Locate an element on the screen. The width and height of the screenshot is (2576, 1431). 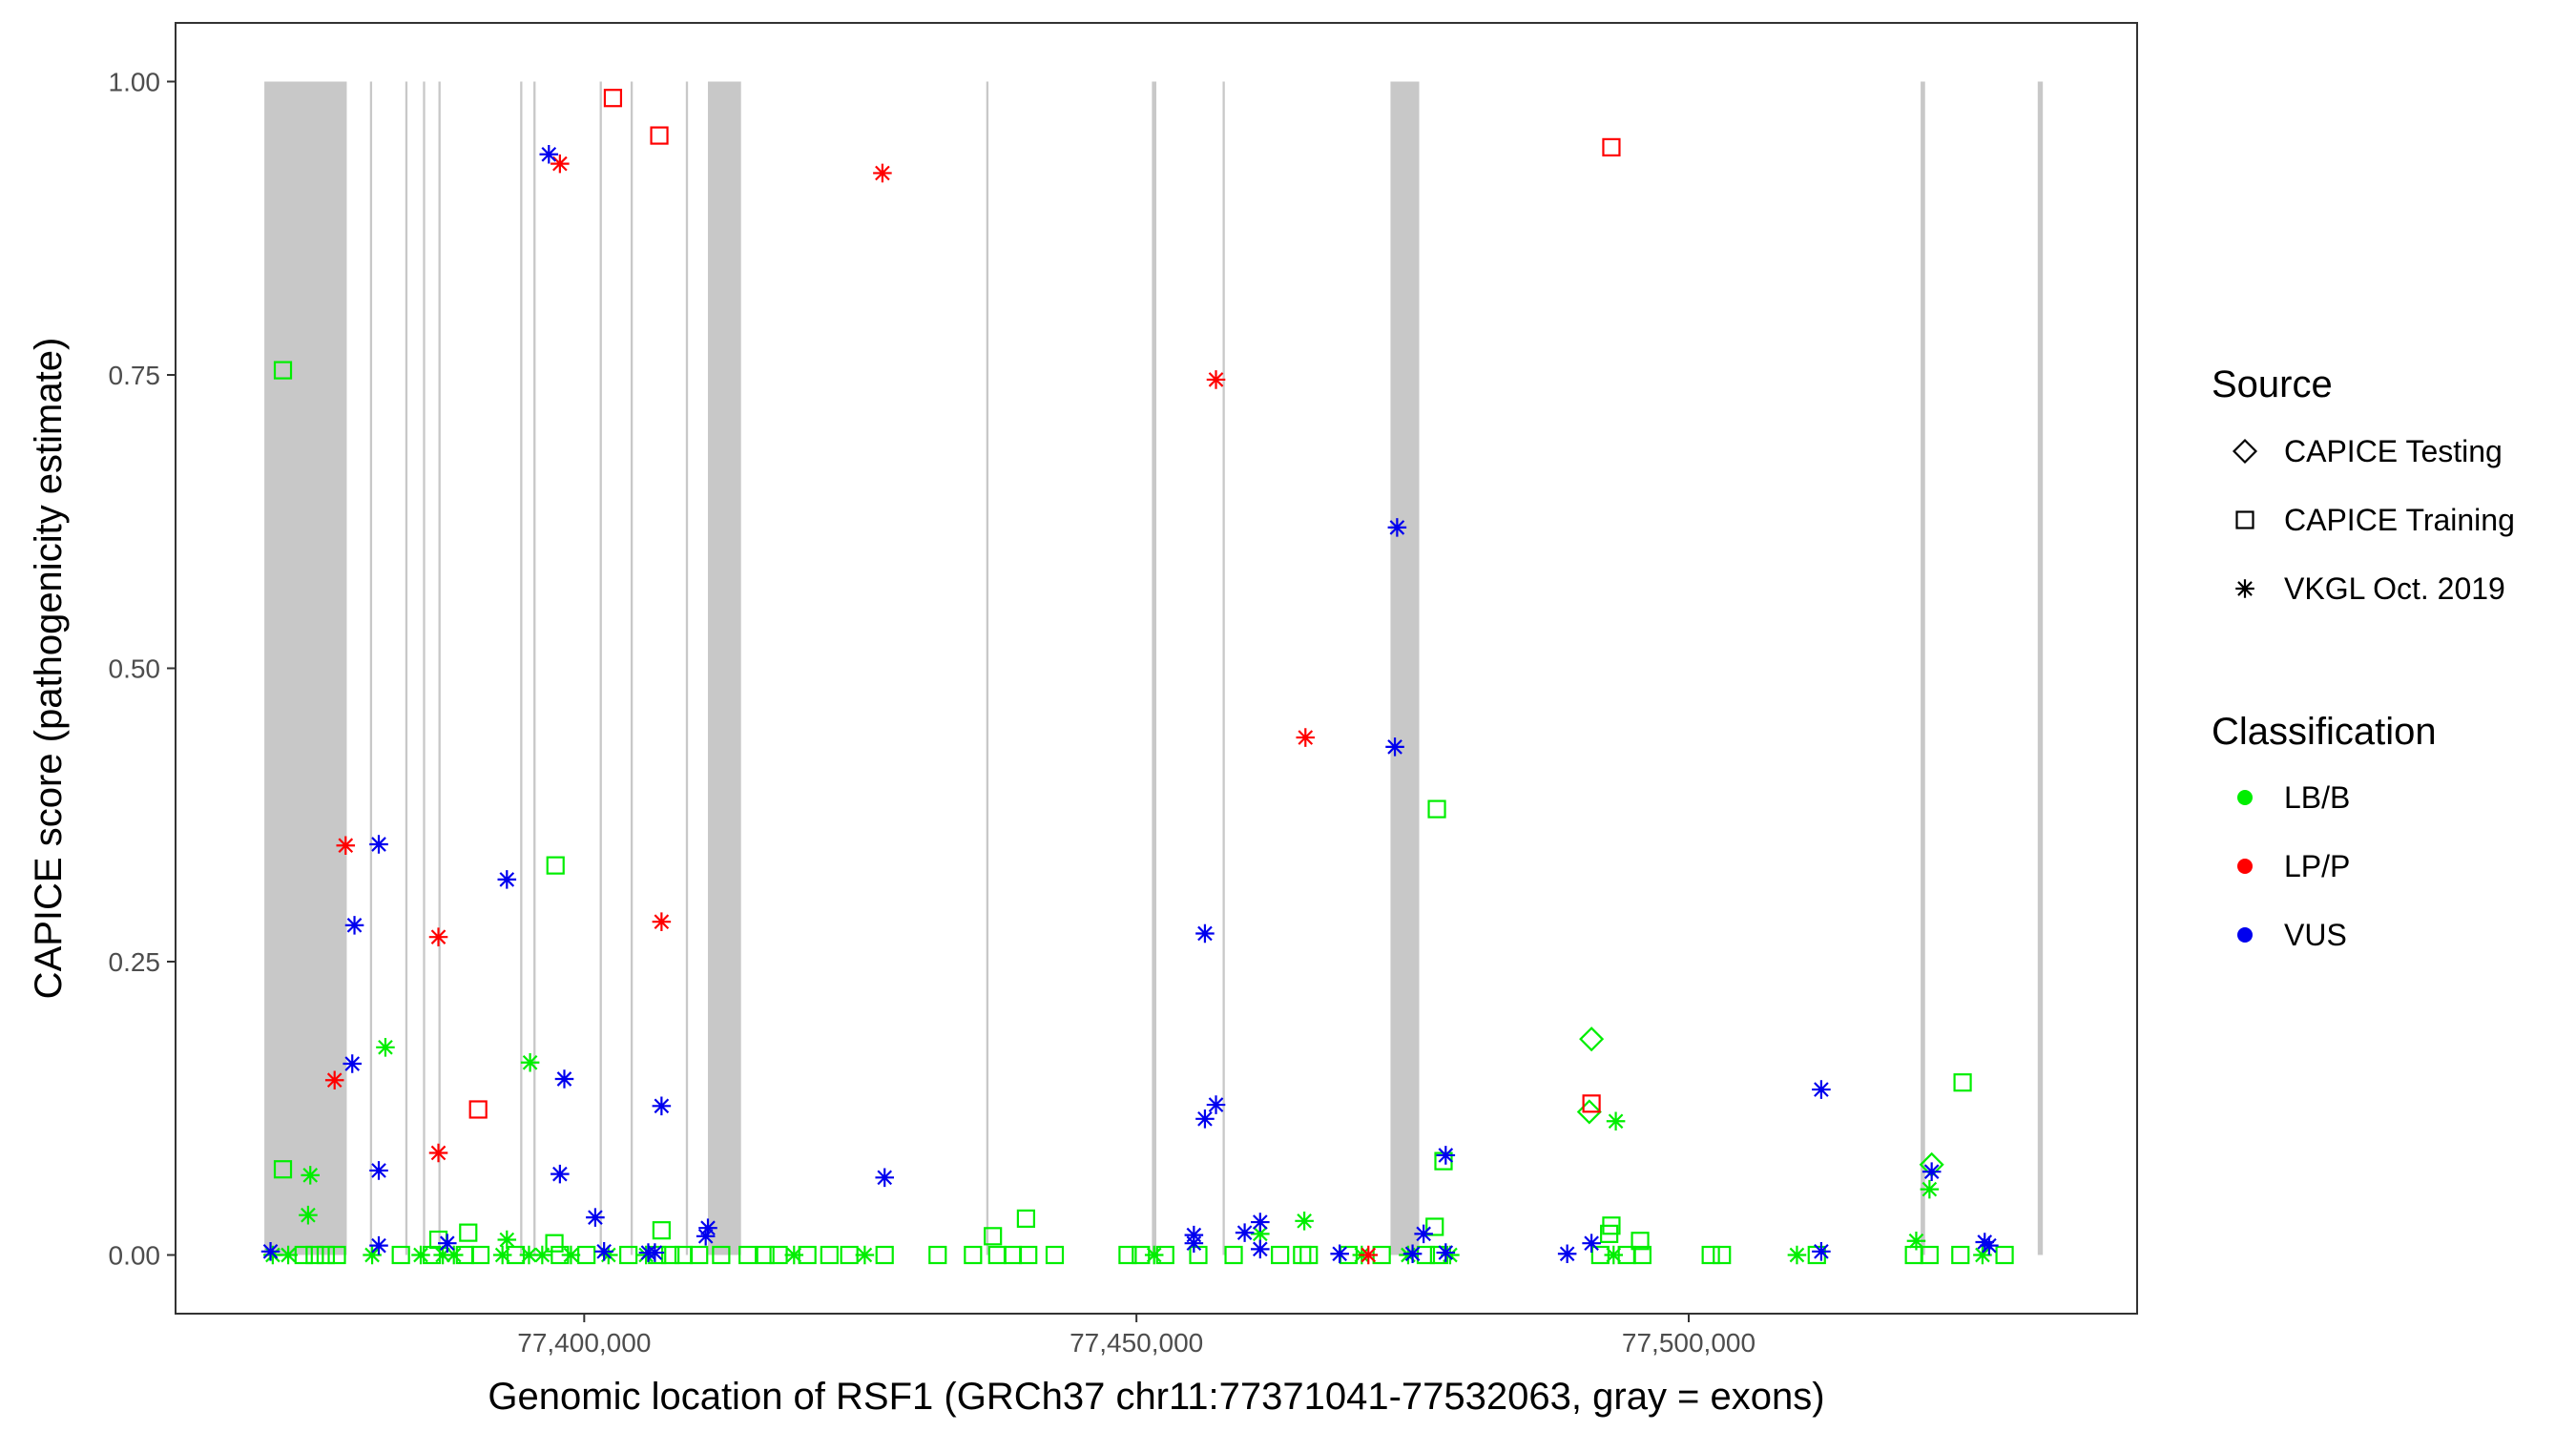
legend-classification-label: VUS is located at coordinates (2315, 935).